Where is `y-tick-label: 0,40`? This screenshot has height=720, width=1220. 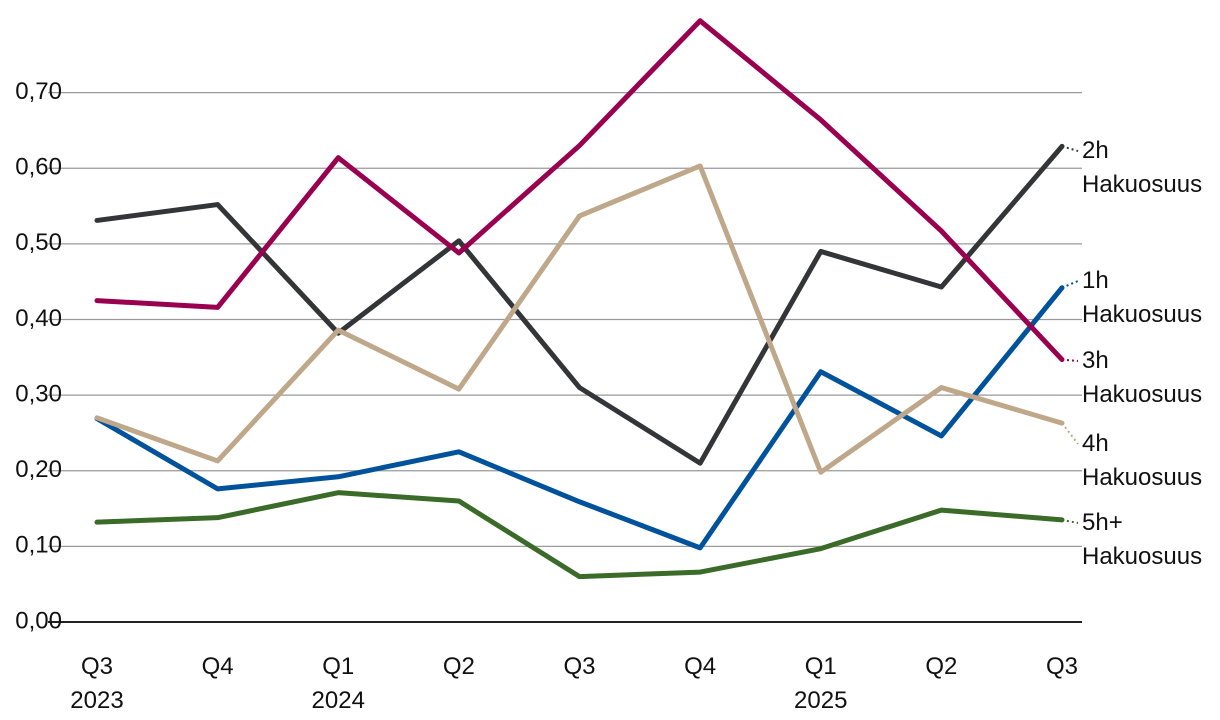 y-tick-label: 0,40 is located at coordinates (38, 318).